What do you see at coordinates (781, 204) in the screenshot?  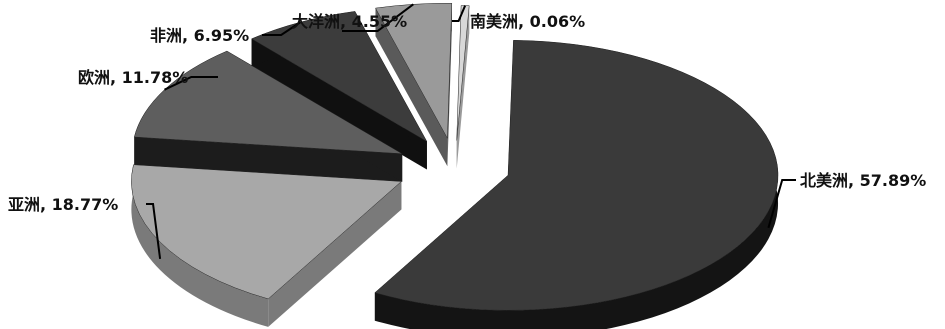 I see `leader-line-北美洲` at bounding box center [781, 204].